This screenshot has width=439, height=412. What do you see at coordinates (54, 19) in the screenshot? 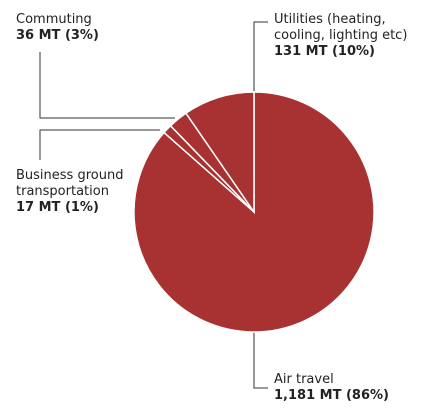
I see `label-name: Commuting` at bounding box center [54, 19].